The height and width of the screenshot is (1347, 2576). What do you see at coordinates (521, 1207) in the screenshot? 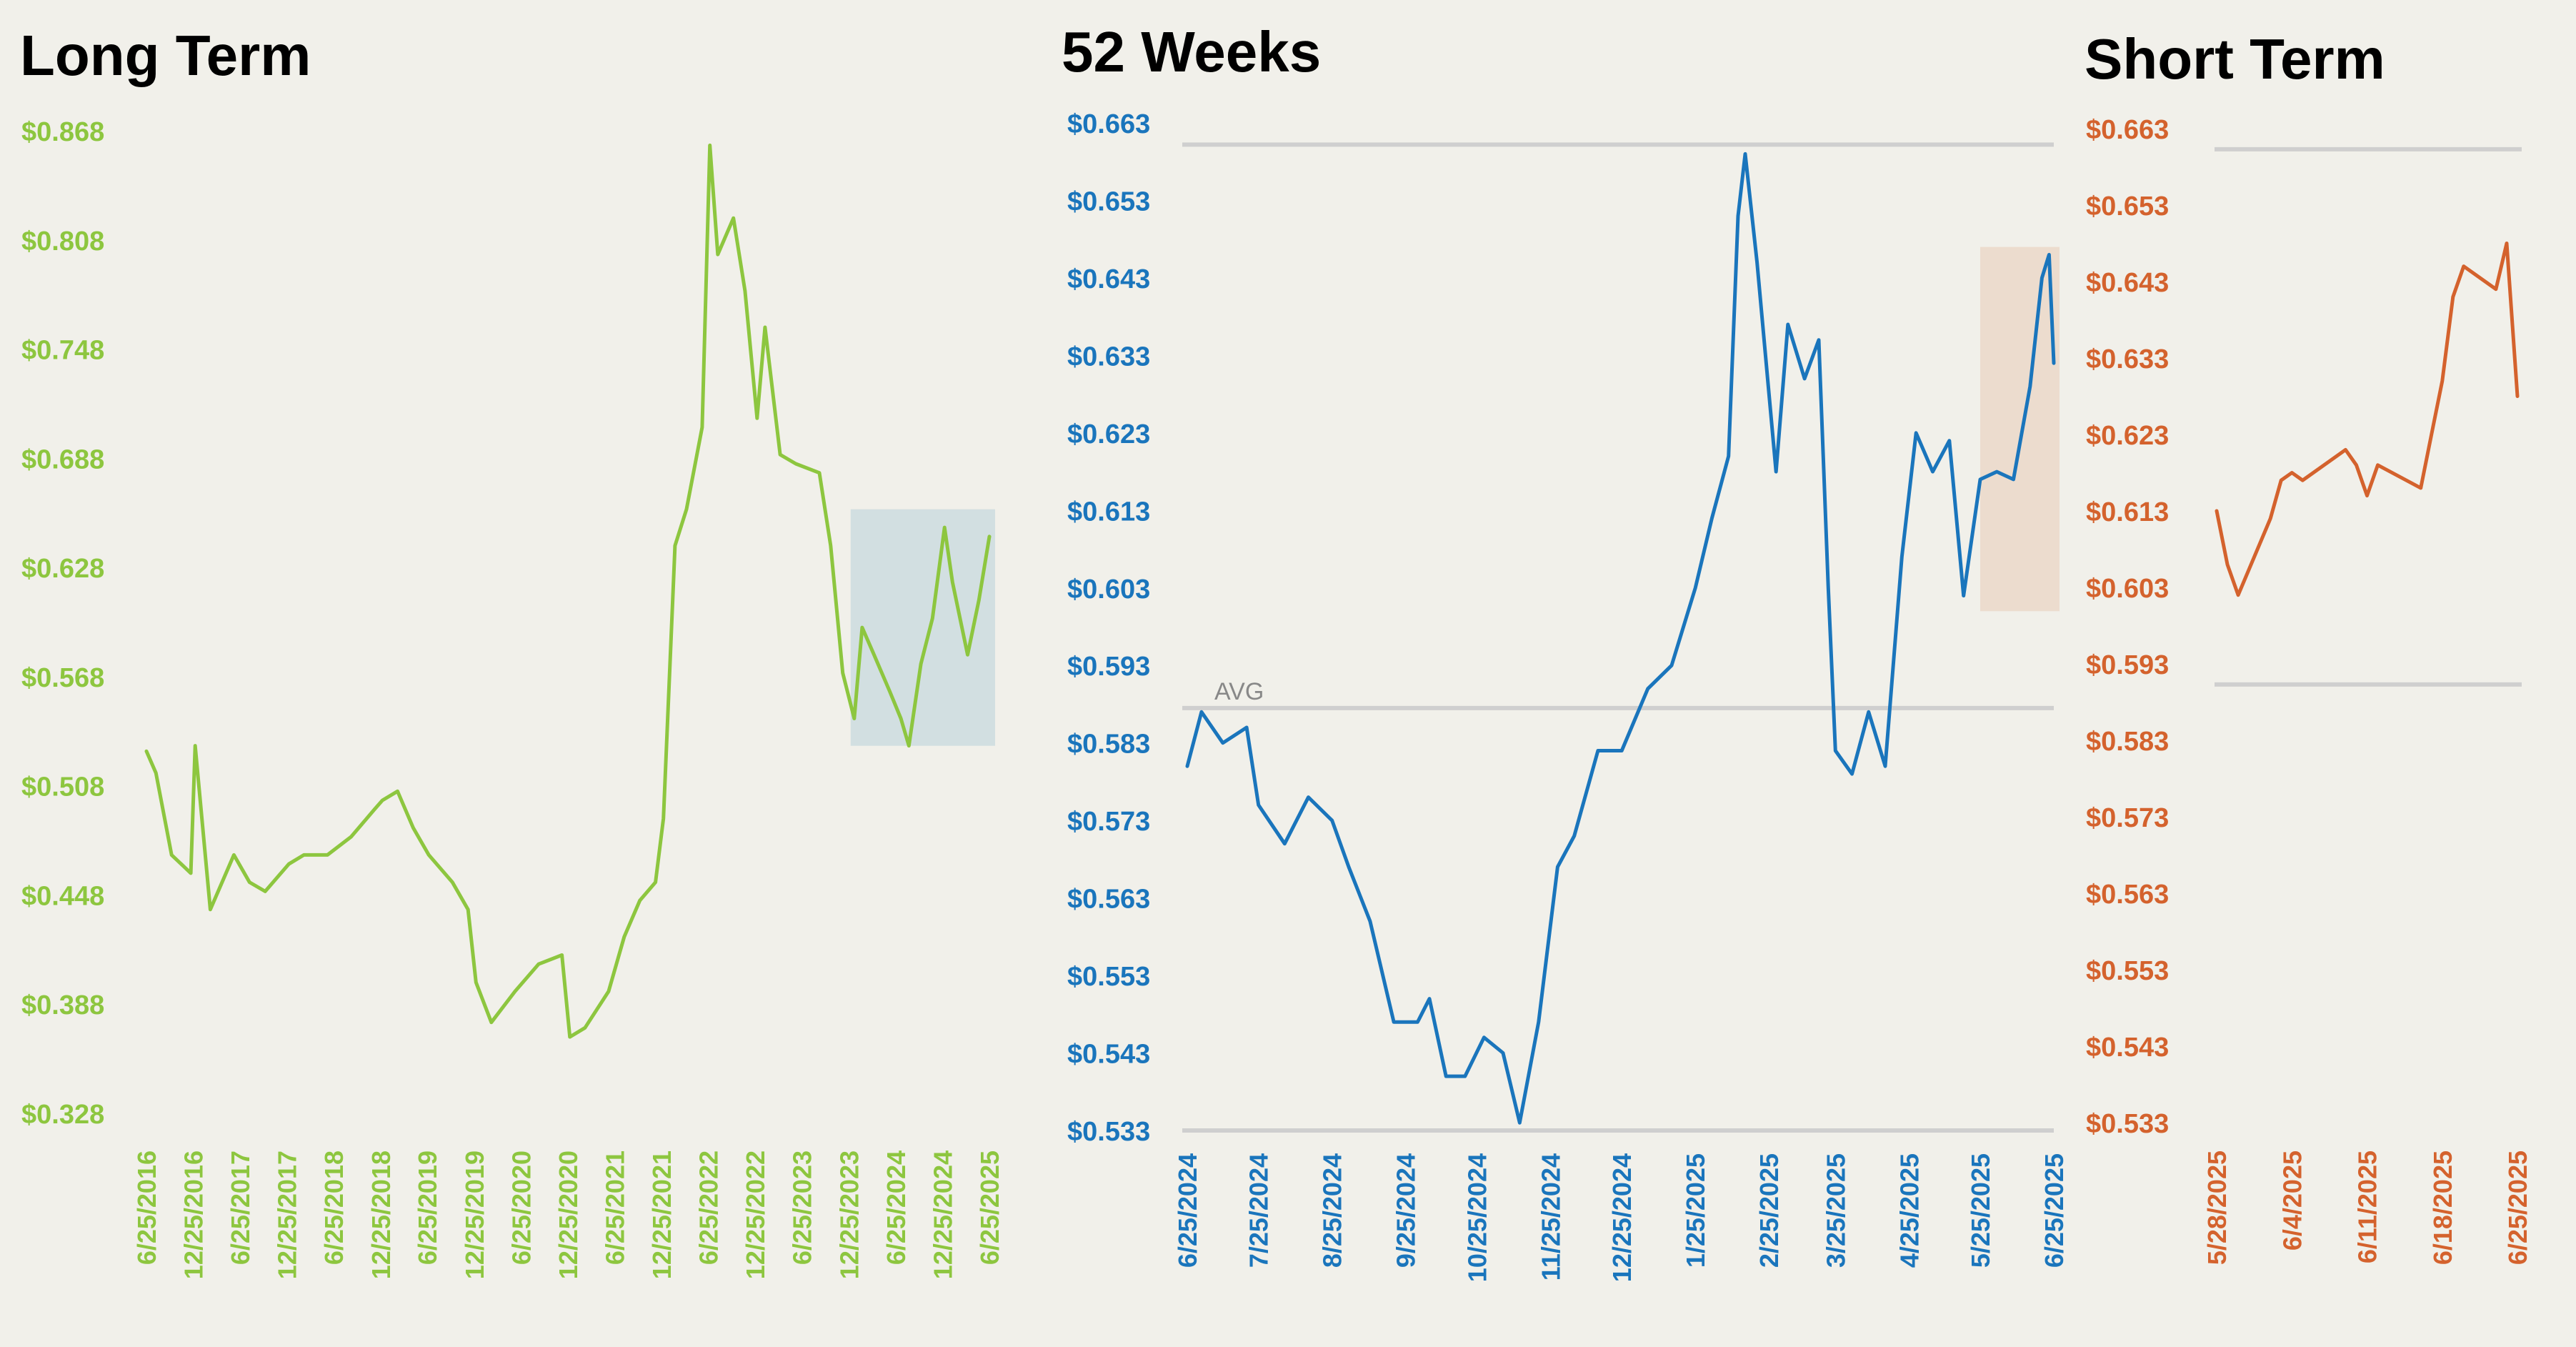
I see `x-tick-label: 6/25/2020` at bounding box center [521, 1207].